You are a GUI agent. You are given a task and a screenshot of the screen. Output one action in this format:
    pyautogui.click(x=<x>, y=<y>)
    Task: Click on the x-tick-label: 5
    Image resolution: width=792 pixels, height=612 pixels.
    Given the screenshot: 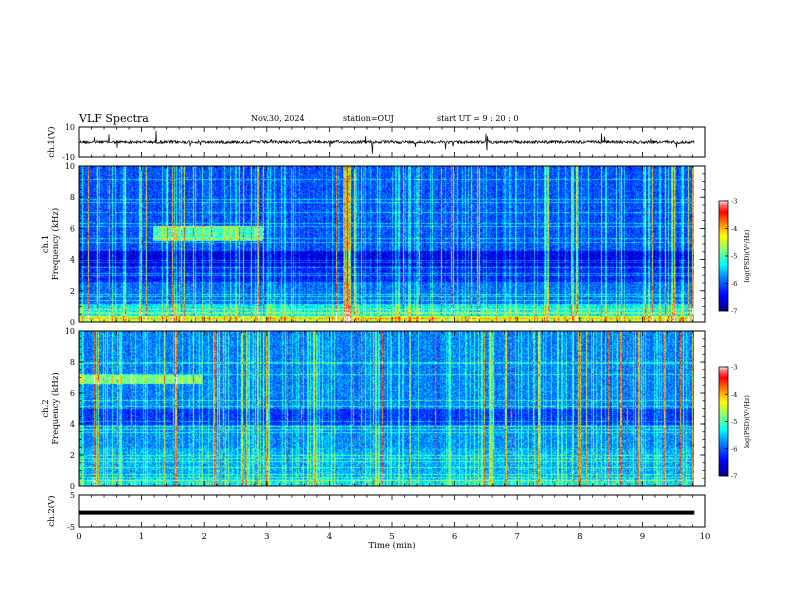 What is the action you would take?
    pyautogui.click(x=391, y=537)
    